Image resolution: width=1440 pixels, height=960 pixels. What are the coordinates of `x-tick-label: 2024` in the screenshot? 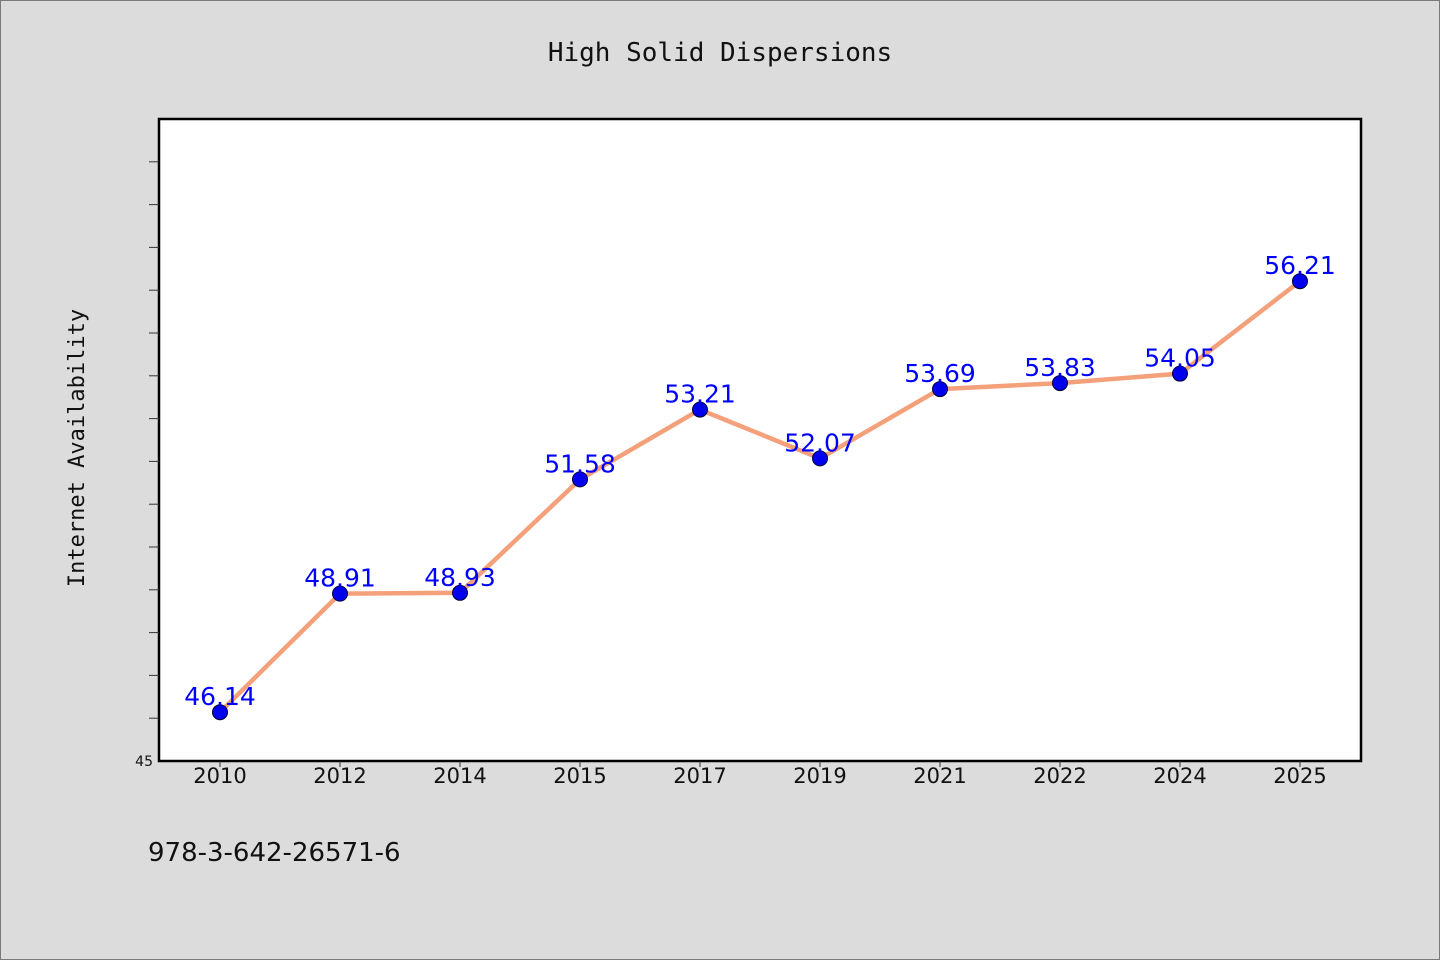 It's located at (1179, 776).